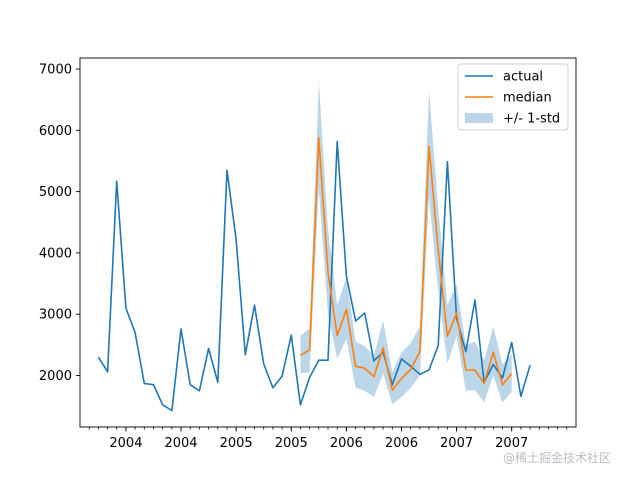 The width and height of the screenshot is (640, 480). Describe the element at coordinates (55, 192) in the screenshot. I see `y-tick-label: 5000` at that location.